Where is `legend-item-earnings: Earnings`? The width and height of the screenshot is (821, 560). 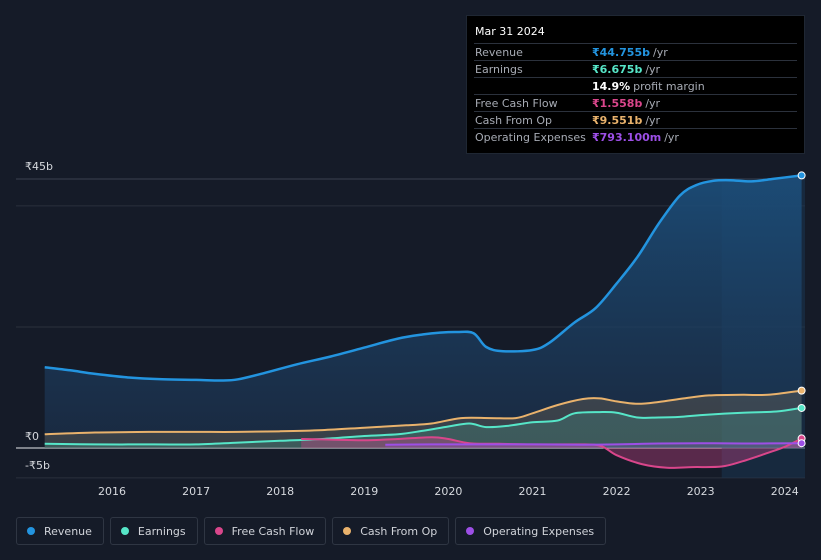
legend-item-earnings: Earnings is located at coordinates (153, 531).